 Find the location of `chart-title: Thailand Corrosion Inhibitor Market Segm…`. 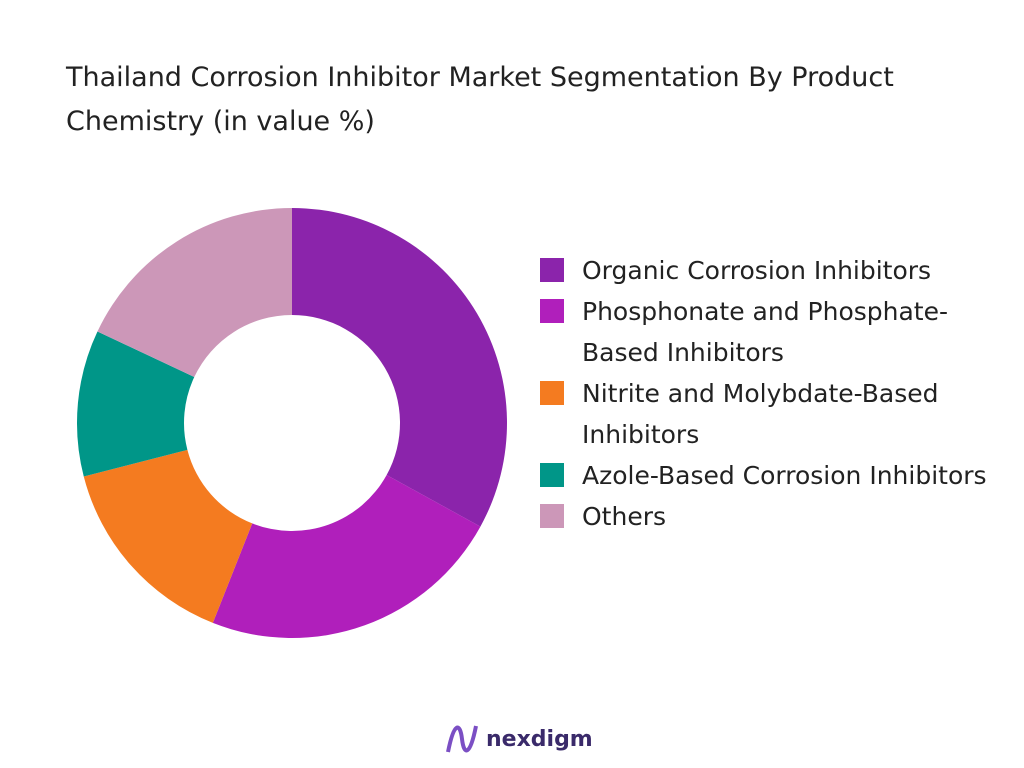

chart-title: Thailand Corrosion Inhibitor Market Segm… is located at coordinates (480, 99).